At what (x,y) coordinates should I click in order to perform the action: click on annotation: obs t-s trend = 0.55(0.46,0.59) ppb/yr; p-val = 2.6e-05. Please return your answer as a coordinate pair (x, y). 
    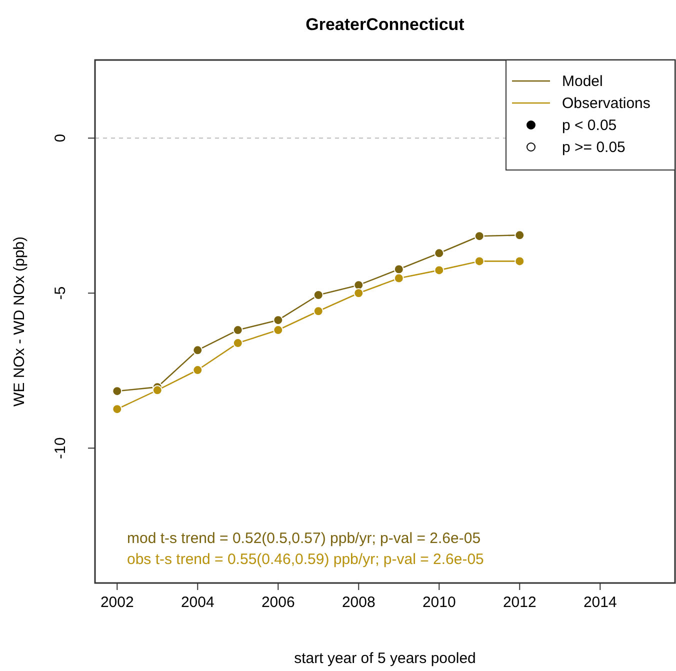
    Looking at the image, I should click on (305, 559).